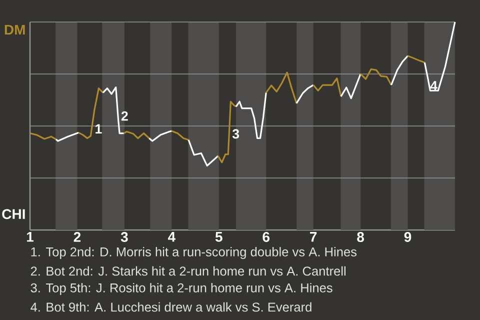  What do you see at coordinates (77, 237) in the screenshot?
I see `x-tick-label: 2` at bounding box center [77, 237].